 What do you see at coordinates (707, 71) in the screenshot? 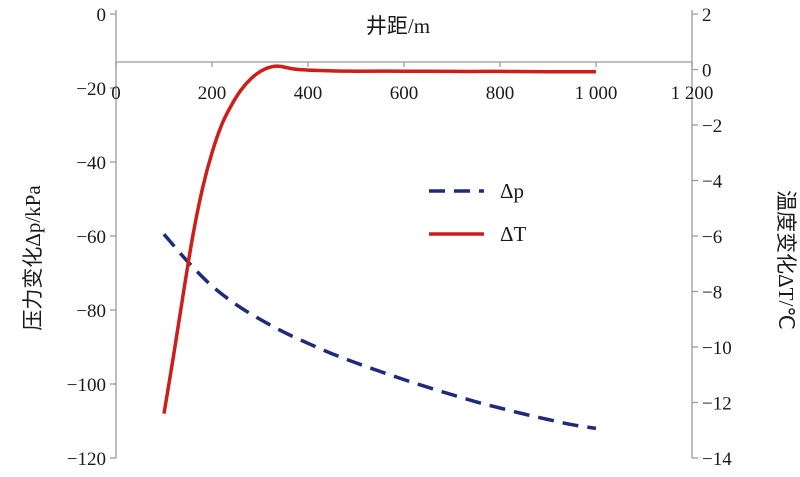
I see `right-tick-label: 0` at bounding box center [707, 71].